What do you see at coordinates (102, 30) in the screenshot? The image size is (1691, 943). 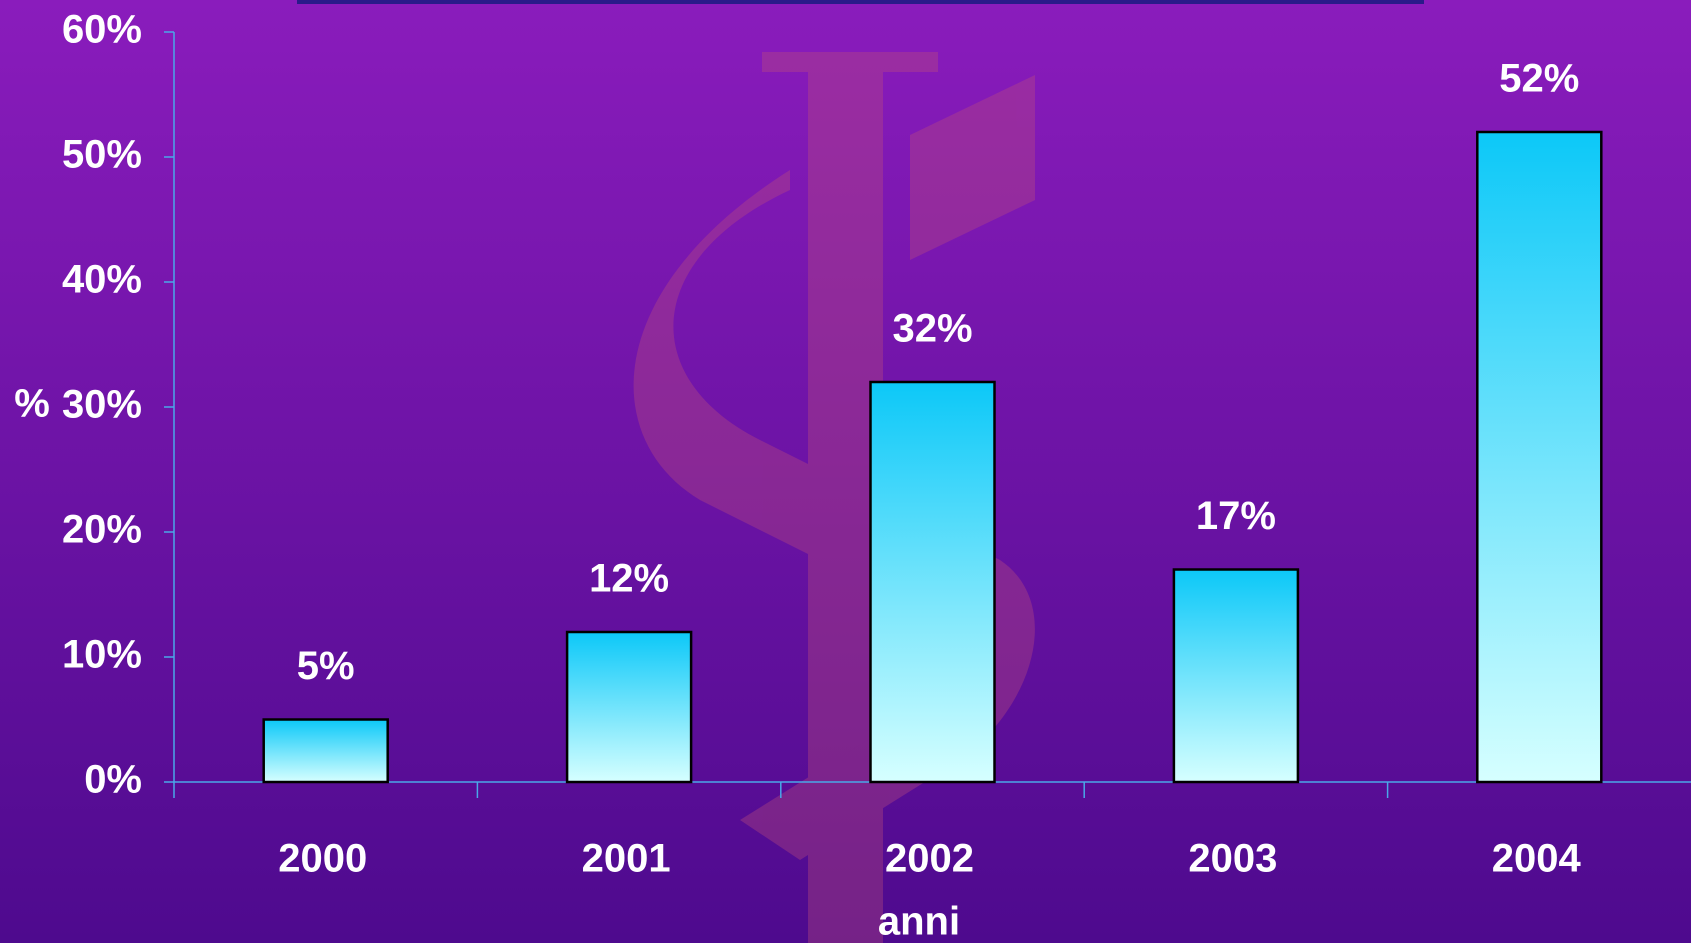 I see `y-tick-label: 60%` at bounding box center [102, 30].